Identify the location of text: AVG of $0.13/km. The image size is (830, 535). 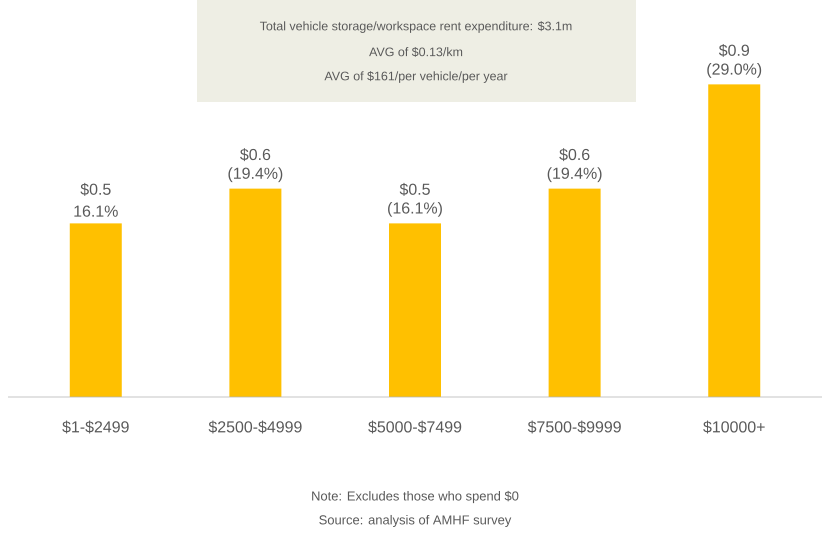
(415, 52).